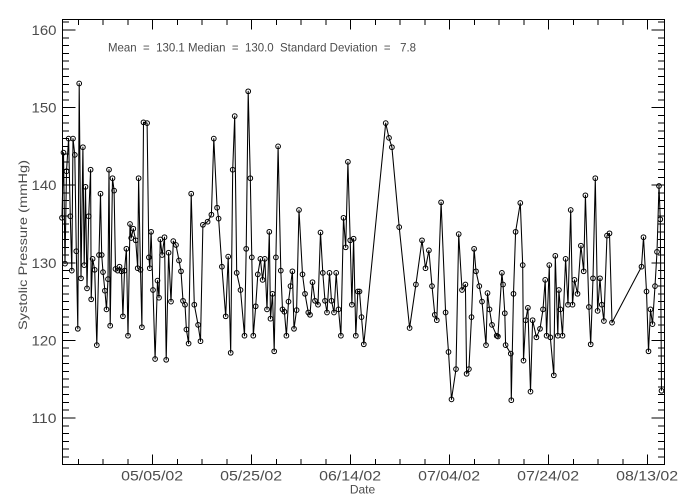 The height and width of the screenshot is (504, 684). What do you see at coordinates (23, 245) in the screenshot?
I see `svg-text: Systolic Pressure (mmHg)` at bounding box center [23, 245].